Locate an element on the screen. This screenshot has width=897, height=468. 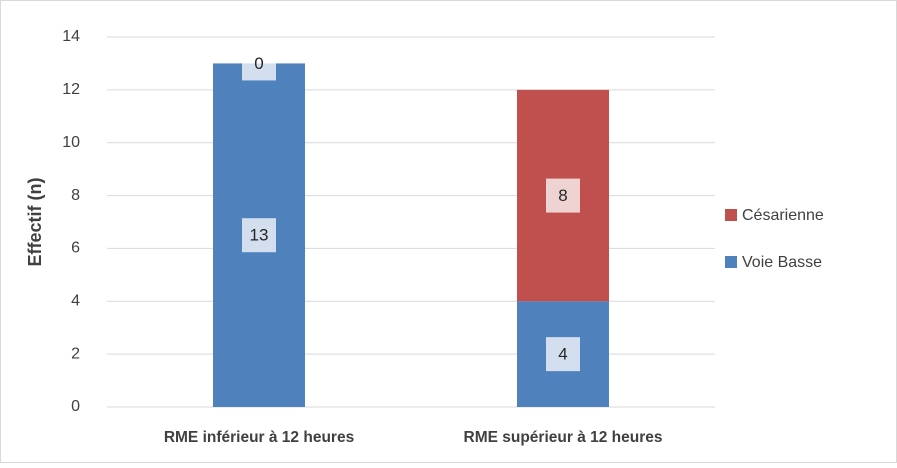
data-label: 13 is located at coordinates (259, 235).